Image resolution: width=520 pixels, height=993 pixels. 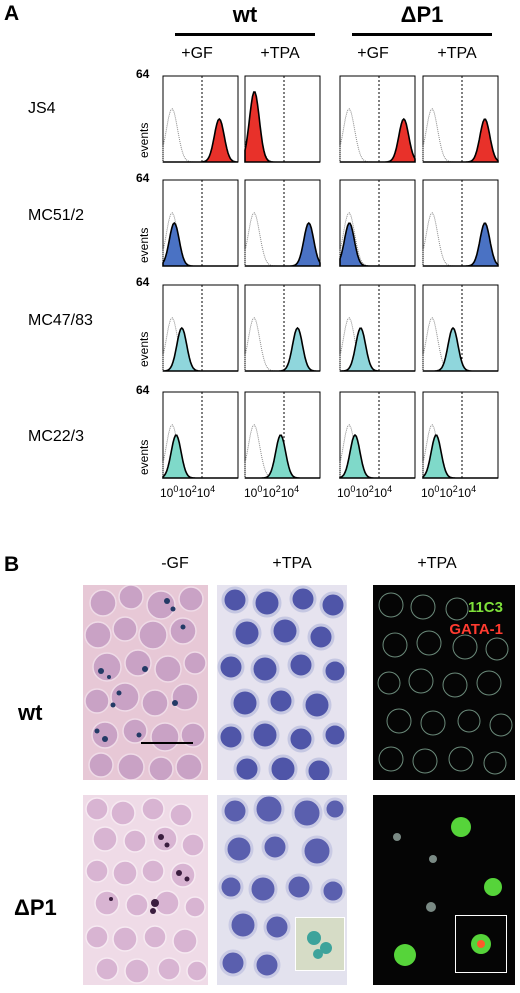 I want to click on group-bar-dp1, so click(x=422, y=34).